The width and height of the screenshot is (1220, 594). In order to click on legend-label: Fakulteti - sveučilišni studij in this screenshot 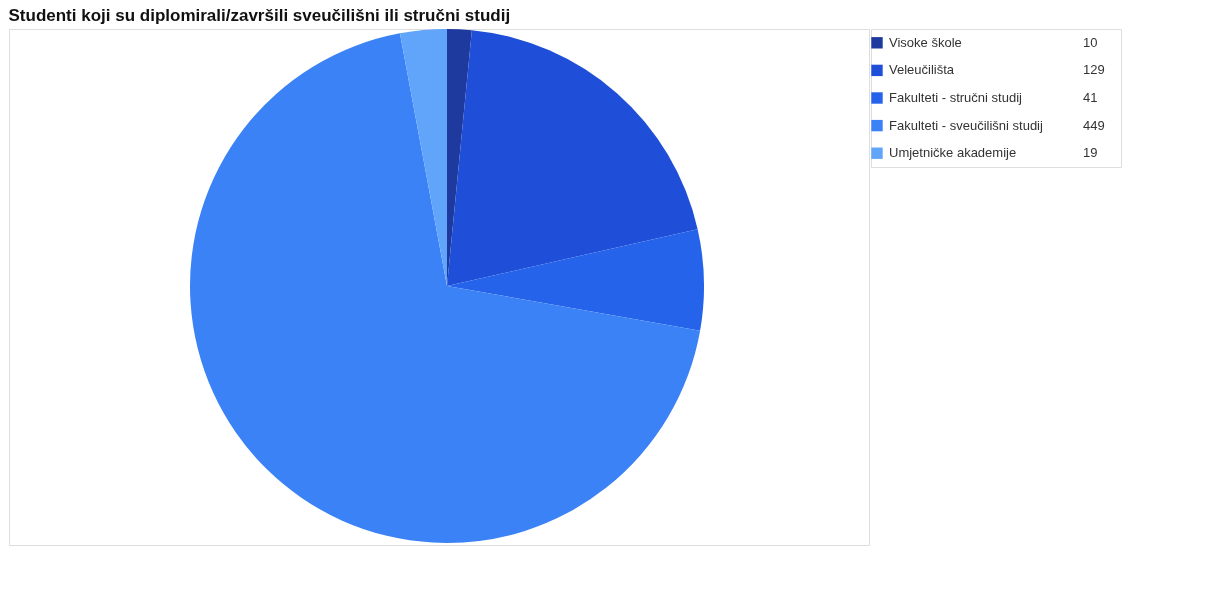, I will do `click(966, 125)`.